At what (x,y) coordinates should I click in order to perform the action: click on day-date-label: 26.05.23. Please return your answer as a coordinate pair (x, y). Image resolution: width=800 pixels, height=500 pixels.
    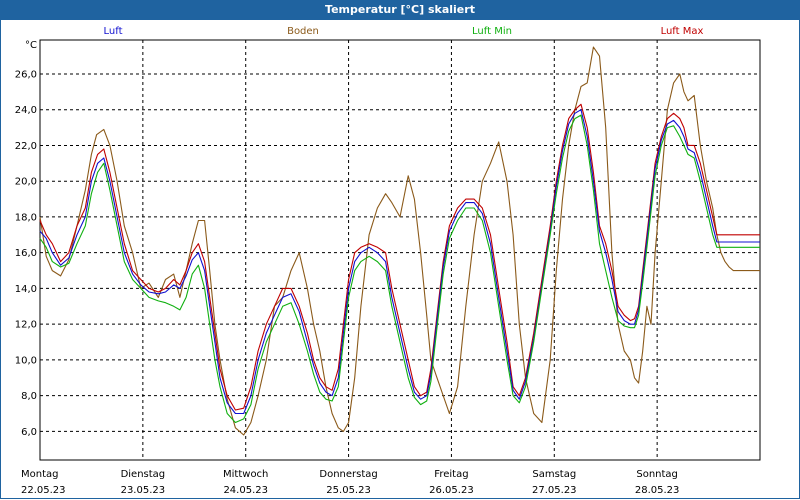
    Looking at the image, I should click on (451, 490).